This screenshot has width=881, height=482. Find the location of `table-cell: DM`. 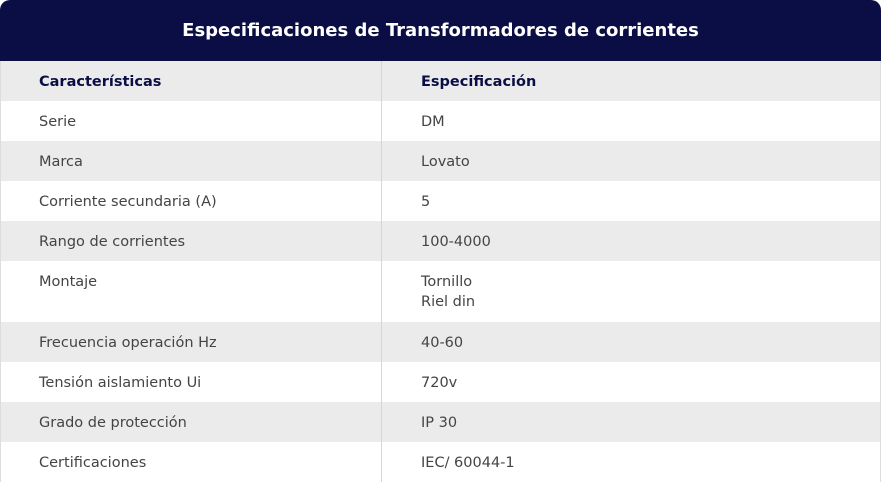

table-cell: DM is located at coordinates (433, 122).